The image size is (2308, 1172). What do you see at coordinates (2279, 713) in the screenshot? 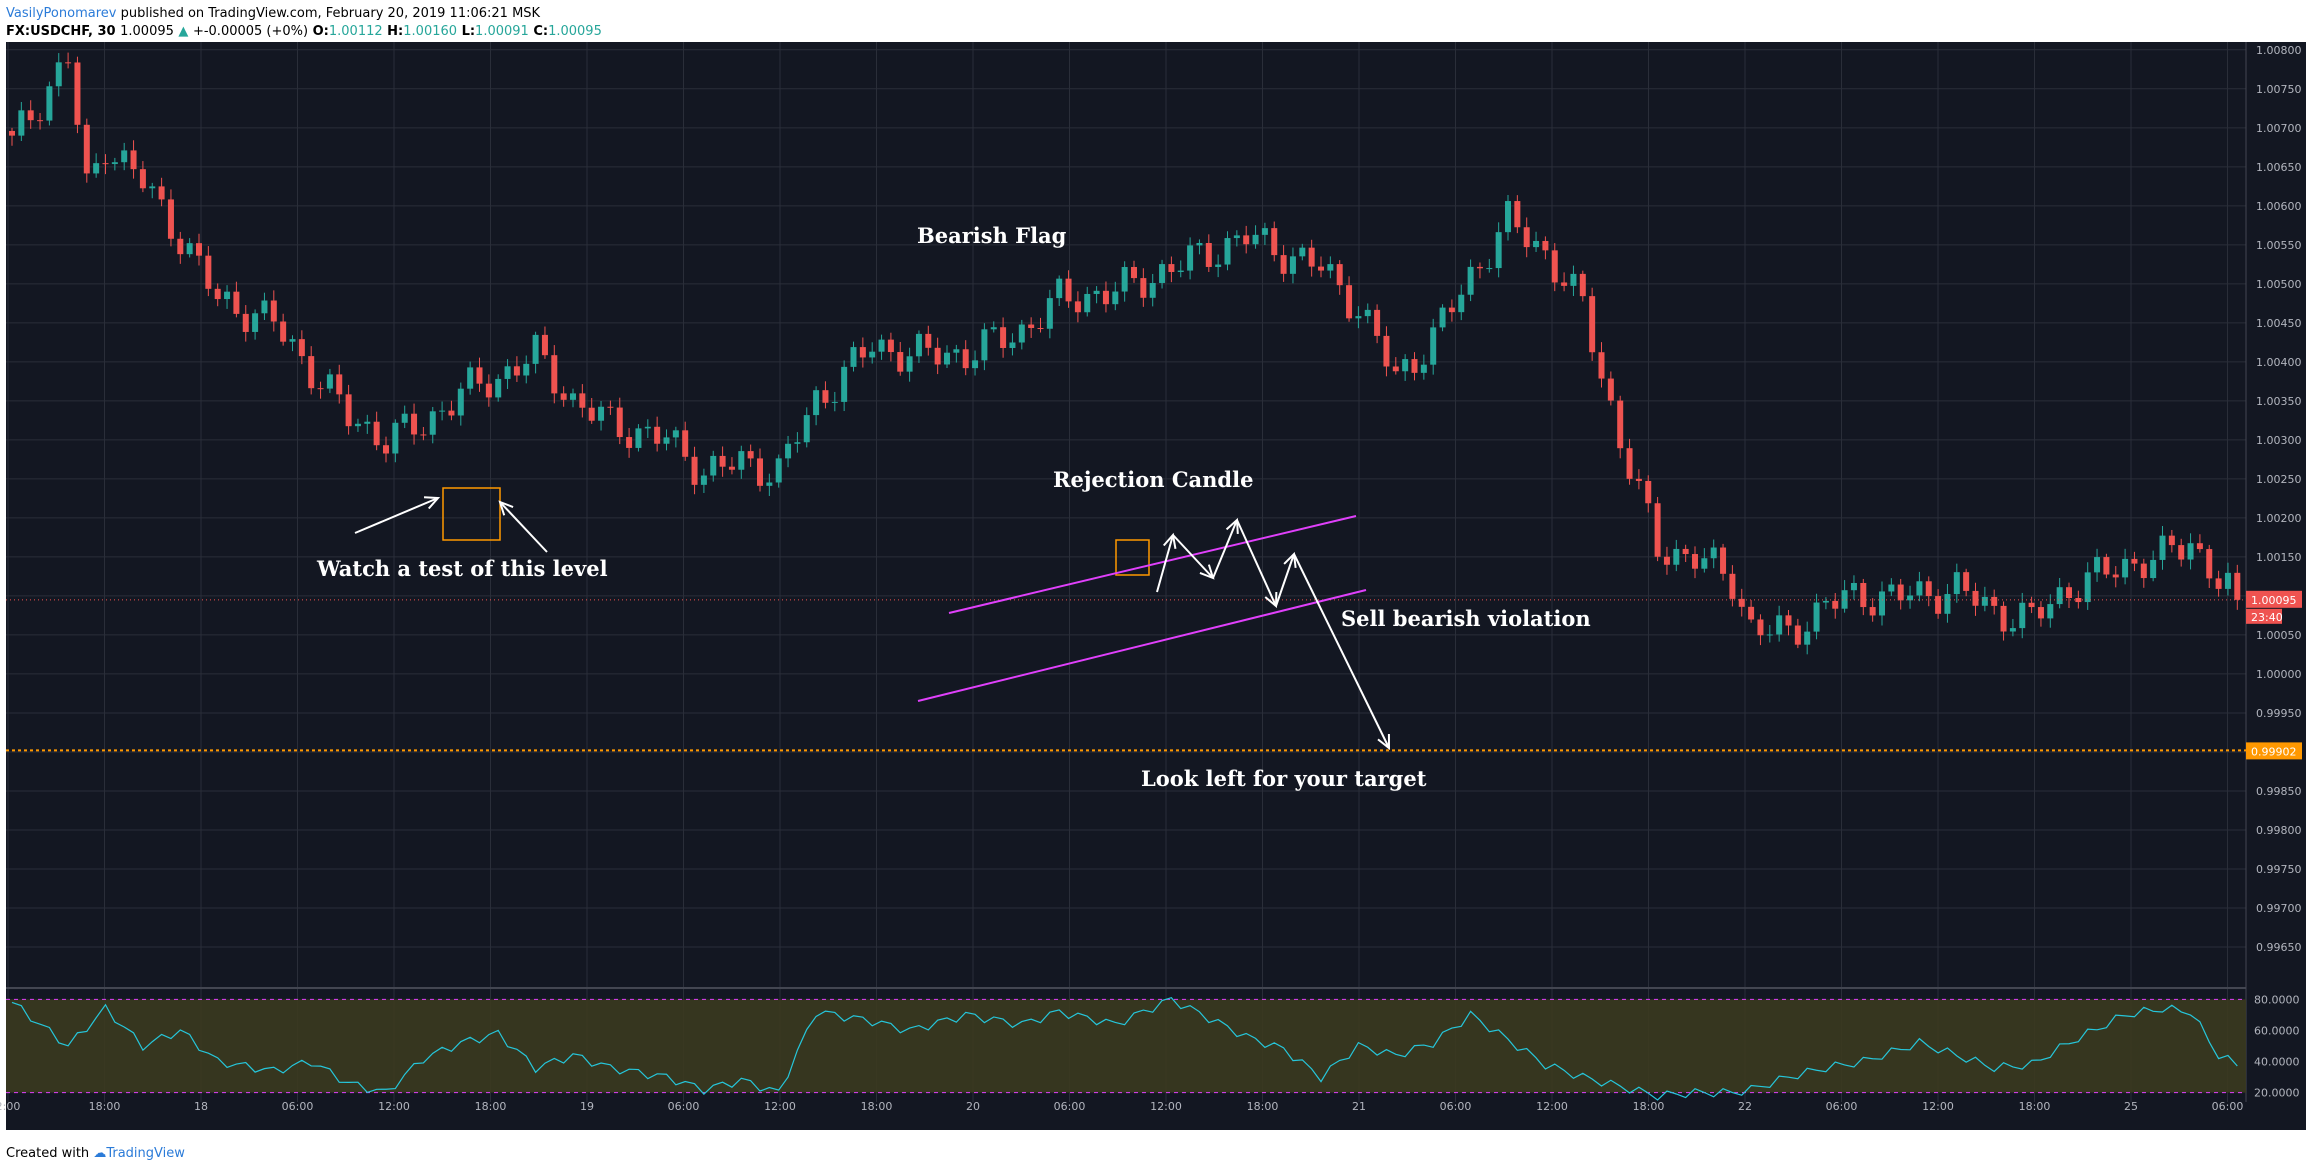
I see `price-tick-label: 0.99950` at bounding box center [2279, 713].